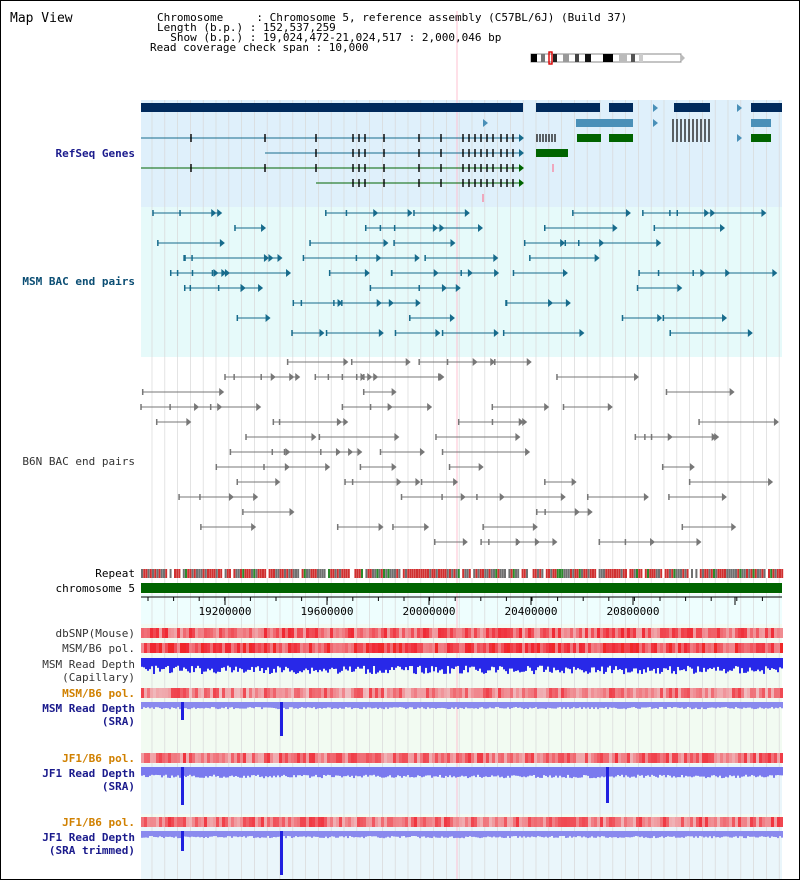 Image resolution: width=800 pixels, height=880 pixels. I want to click on chromosome-ideogram, so click(608, 58).